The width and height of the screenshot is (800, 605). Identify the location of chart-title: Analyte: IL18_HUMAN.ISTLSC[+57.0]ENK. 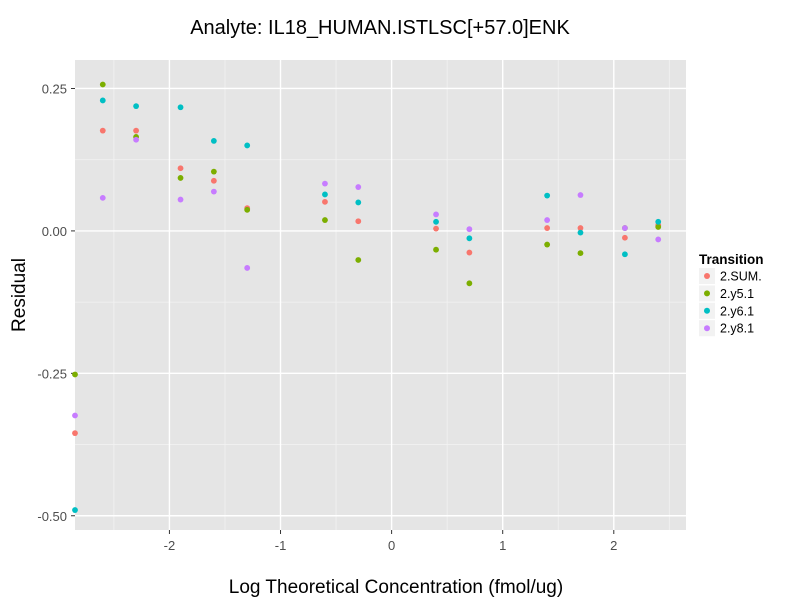
(380, 28).